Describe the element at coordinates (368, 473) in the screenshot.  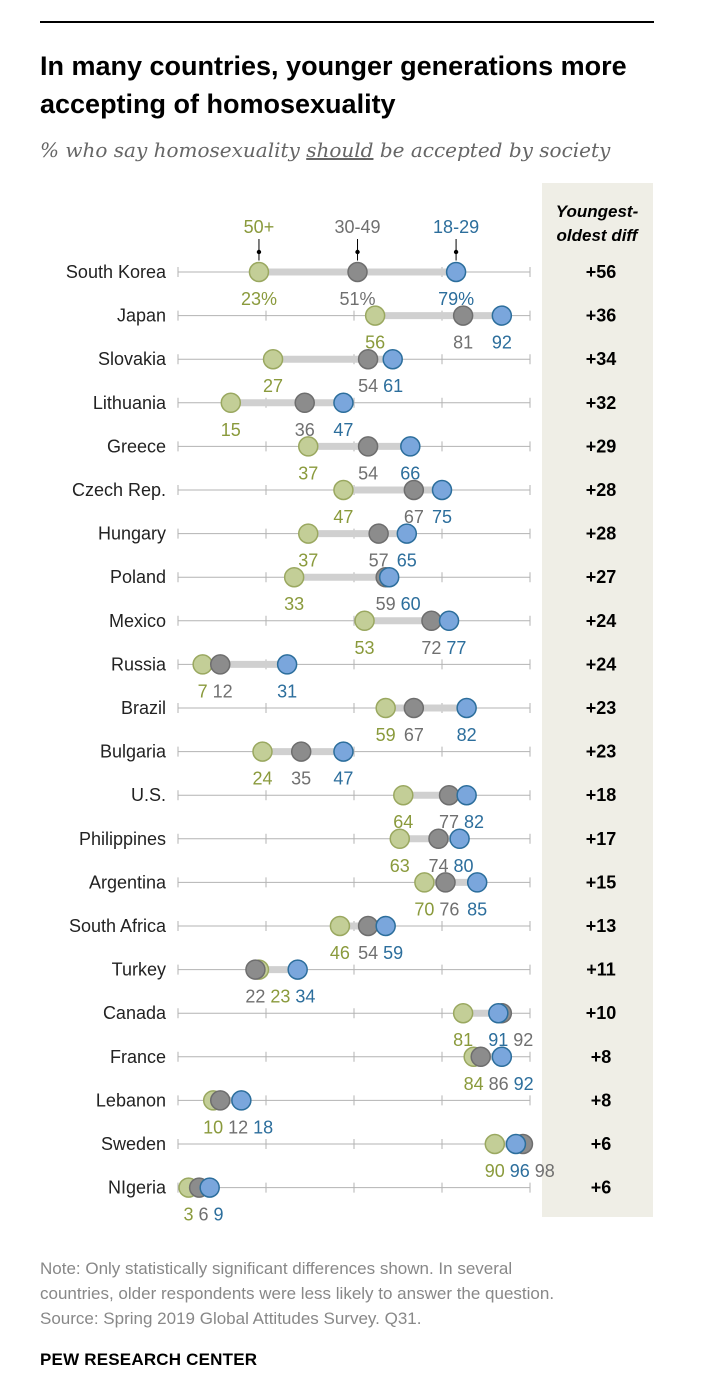
I see `value-label: 54` at that location.